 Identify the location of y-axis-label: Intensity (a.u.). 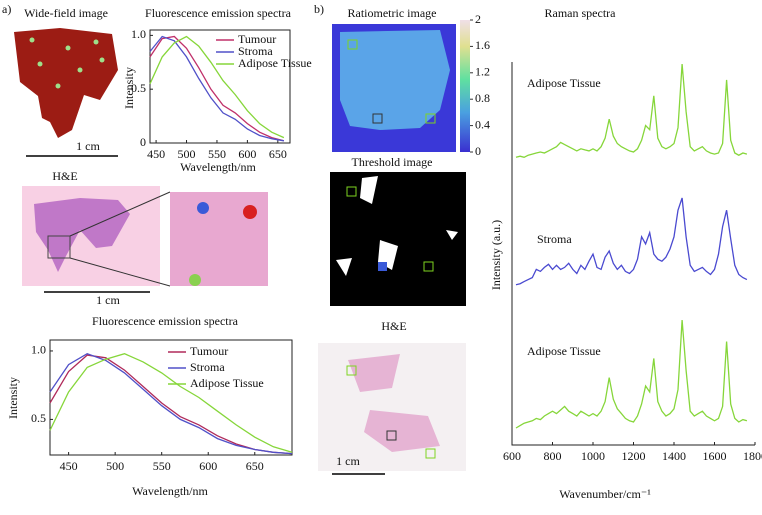
(496, 255).